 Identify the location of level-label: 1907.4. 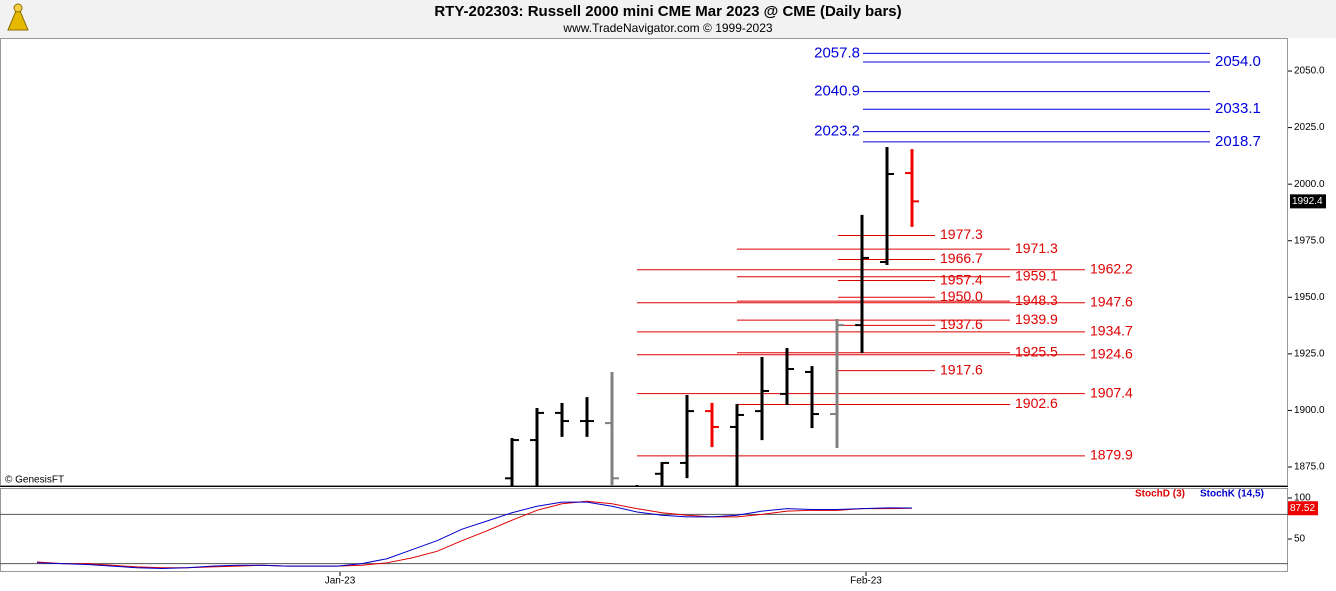
(1111, 392).